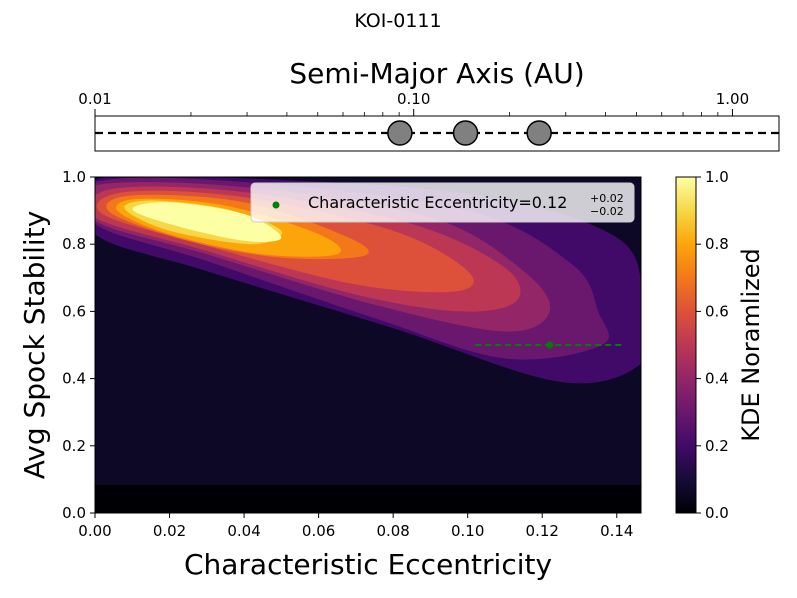 The height and width of the screenshot is (598, 797). What do you see at coordinates (717, 311) in the screenshot?
I see `colorbar-tick-label: 0.6` at bounding box center [717, 311].